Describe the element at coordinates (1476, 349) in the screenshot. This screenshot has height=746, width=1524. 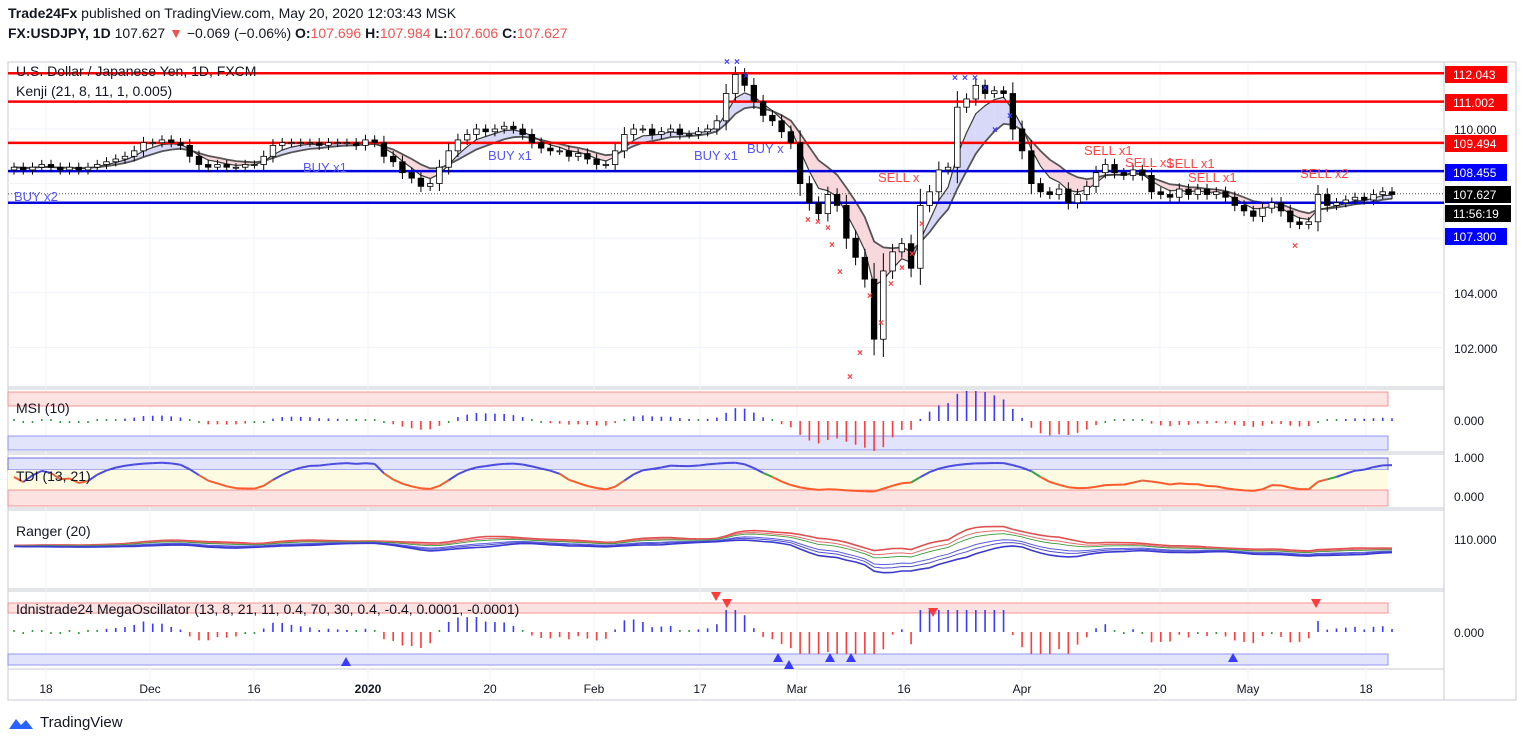
I see `price-tick-102: 102.000` at that location.